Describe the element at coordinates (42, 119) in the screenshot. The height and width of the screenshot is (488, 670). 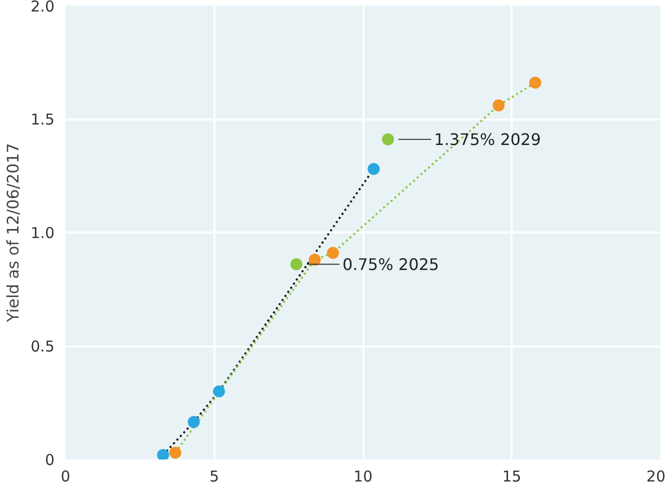
I see `y-tick-label: 1.5` at that location.